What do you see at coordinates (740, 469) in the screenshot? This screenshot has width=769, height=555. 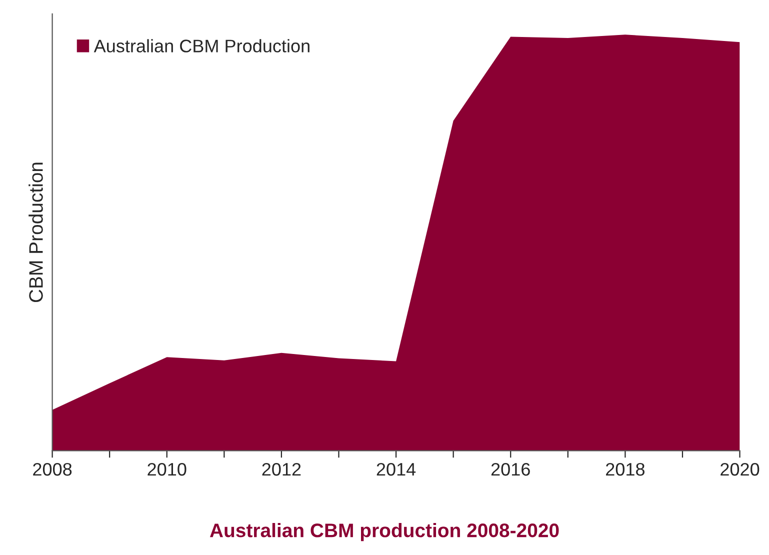 I see `x-tick-label: 2020` at bounding box center [740, 469].